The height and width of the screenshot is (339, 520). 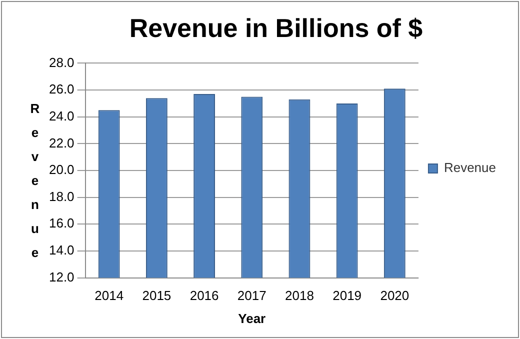 I want to click on y-tick-label: 16.0, so click(x=61, y=223).